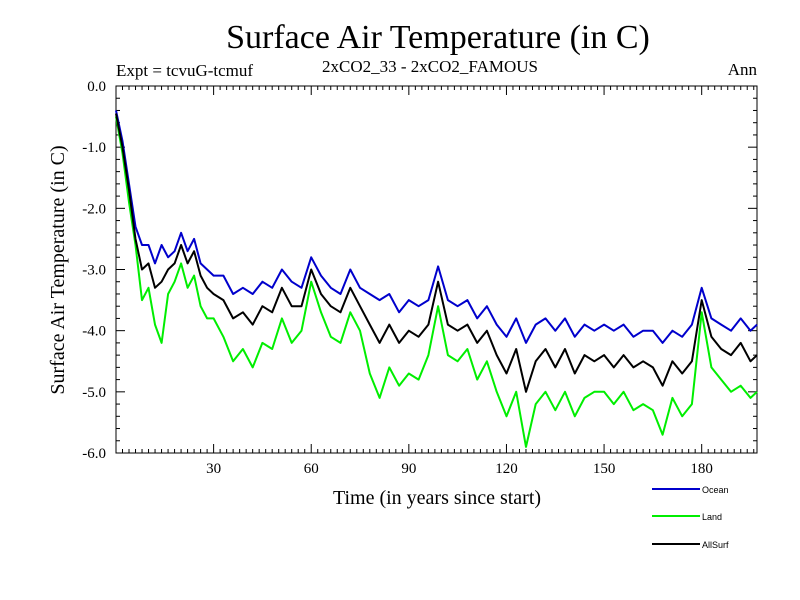  I want to click on legend-label-allsurf: AllSurf, so click(715, 545).